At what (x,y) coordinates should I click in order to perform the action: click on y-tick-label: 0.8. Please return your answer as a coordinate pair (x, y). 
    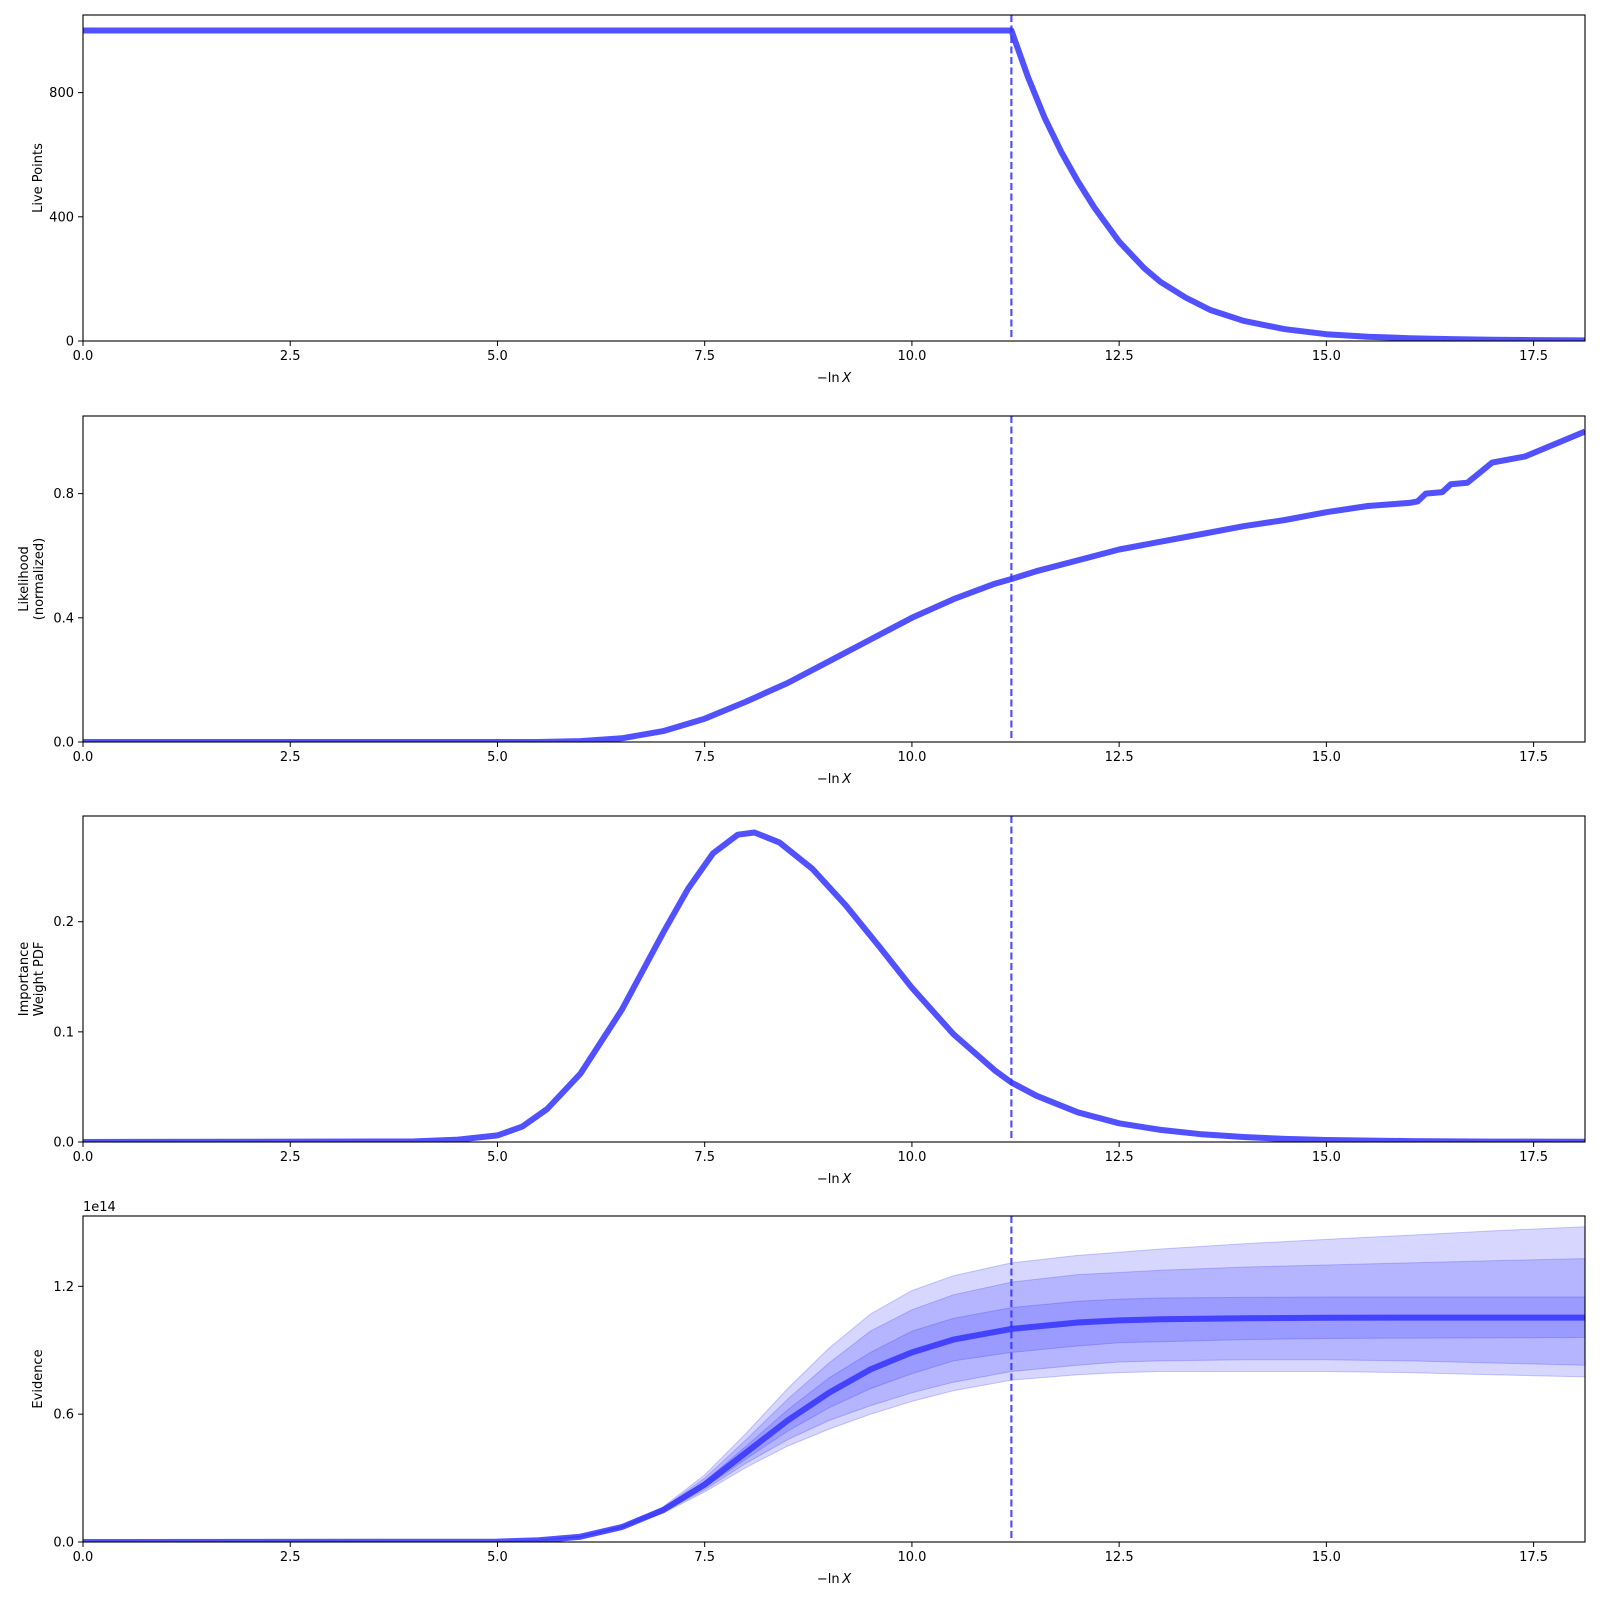
    Looking at the image, I should click on (63, 494).